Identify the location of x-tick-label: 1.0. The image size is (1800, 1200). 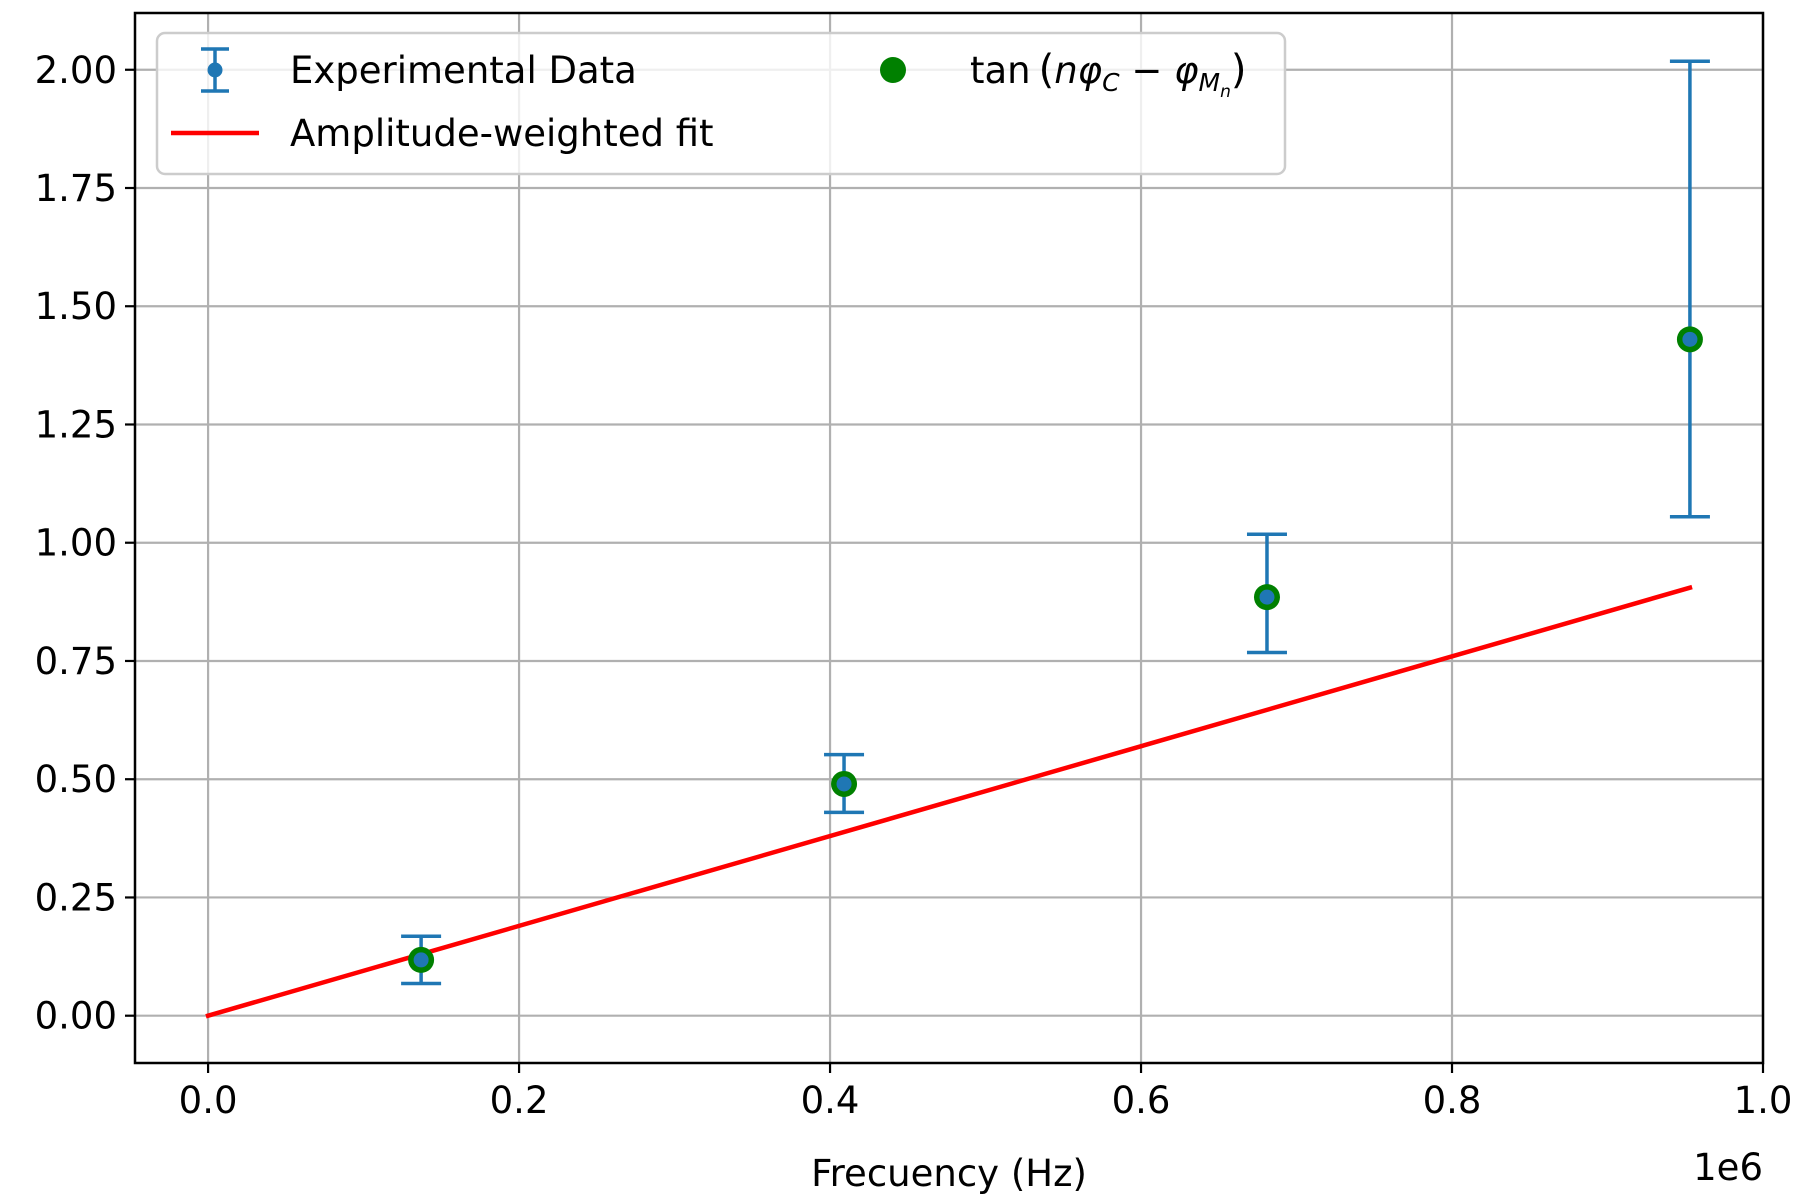
(1763, 1100).